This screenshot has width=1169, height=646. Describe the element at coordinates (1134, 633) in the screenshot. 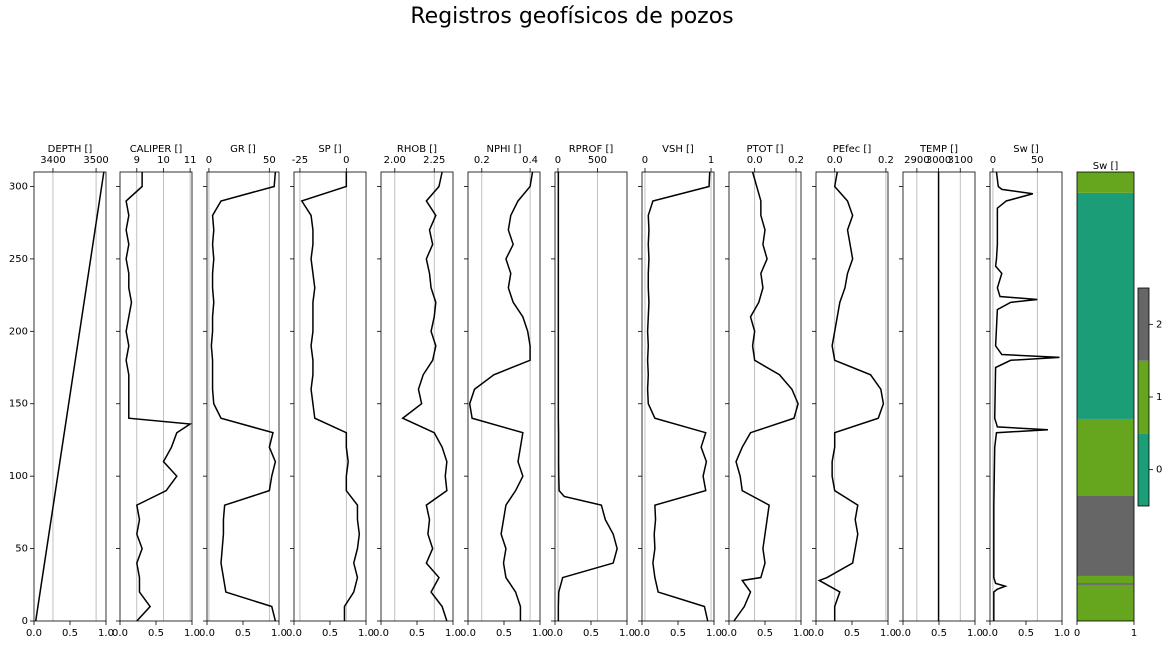

I see `x-tick-label: 1` at that location.